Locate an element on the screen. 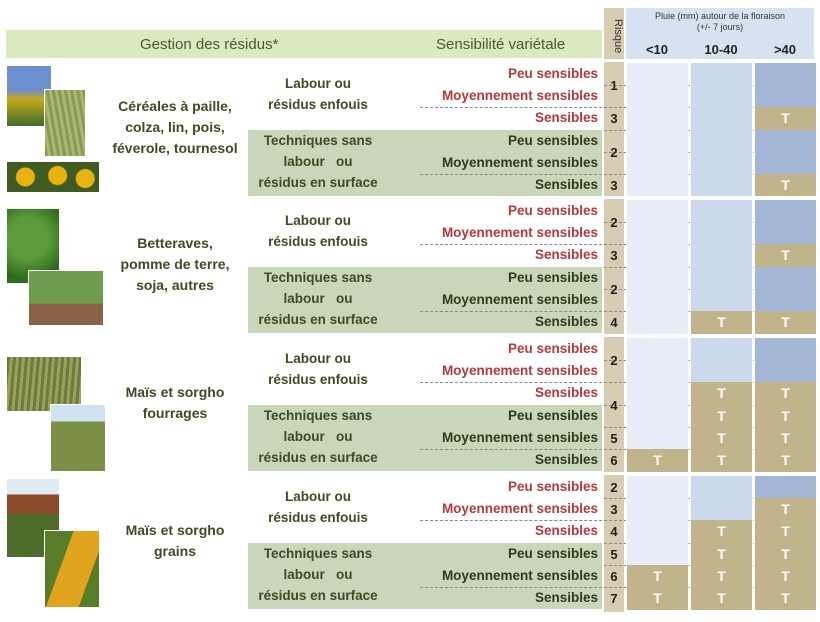 This screenshot has width=820, height=622. rain-col-10-40: 10-40 is located at coordinates (721, 49).